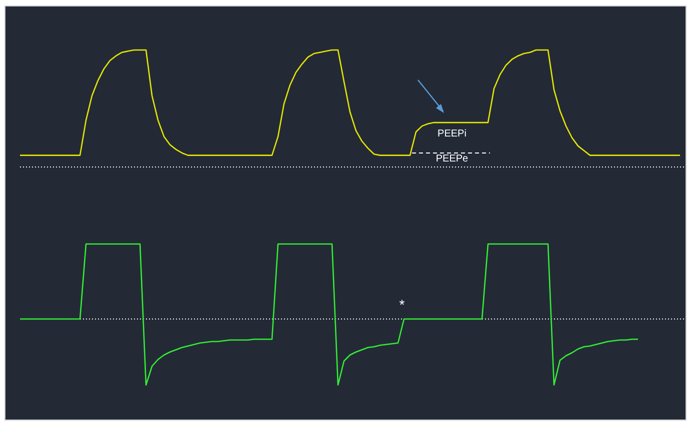  I want to click on annotation: PEEPi, so click(452, 134).